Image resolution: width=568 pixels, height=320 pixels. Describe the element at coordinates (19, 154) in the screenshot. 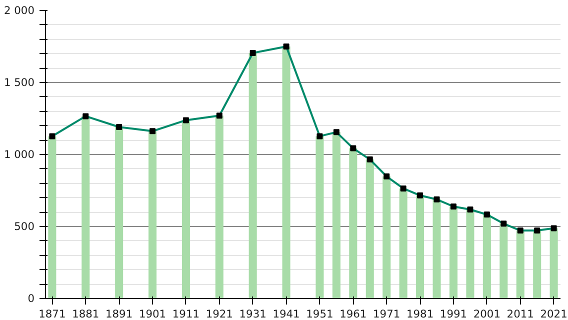

I see `y-tick-label: 1 000` at that location.